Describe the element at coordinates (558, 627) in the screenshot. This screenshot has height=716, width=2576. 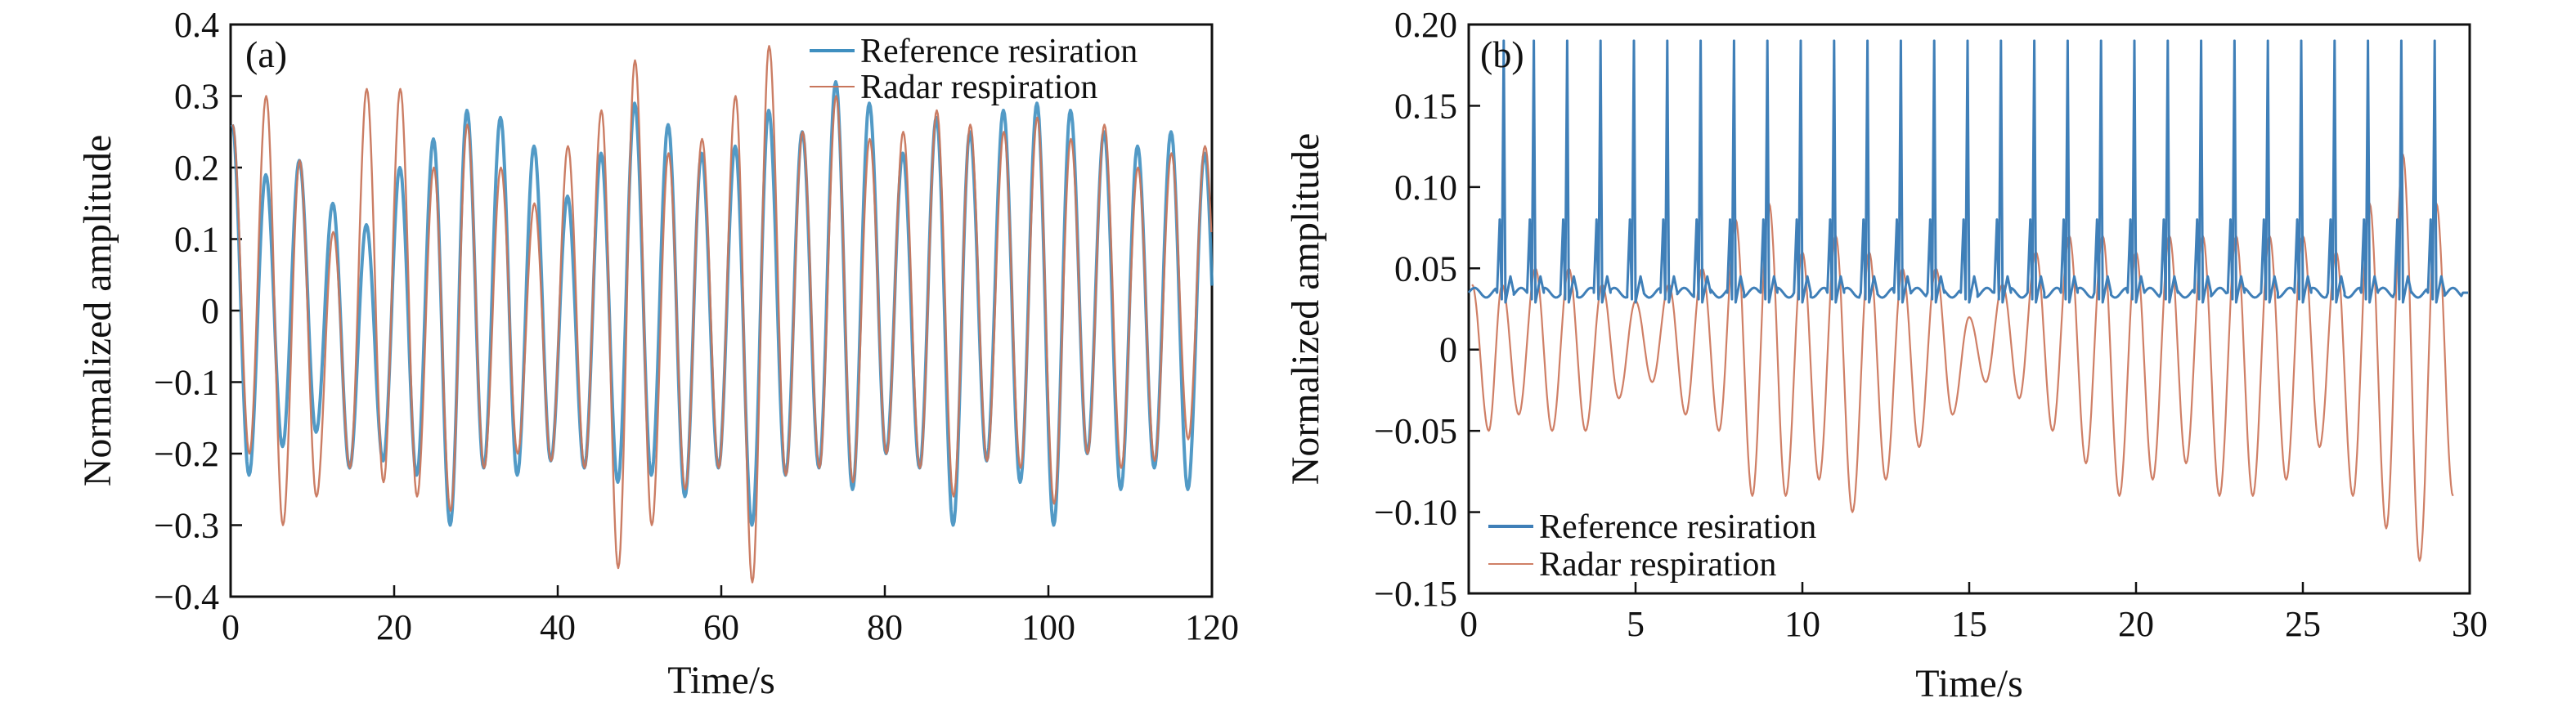
I see `x-tick-label: 40` at that location.